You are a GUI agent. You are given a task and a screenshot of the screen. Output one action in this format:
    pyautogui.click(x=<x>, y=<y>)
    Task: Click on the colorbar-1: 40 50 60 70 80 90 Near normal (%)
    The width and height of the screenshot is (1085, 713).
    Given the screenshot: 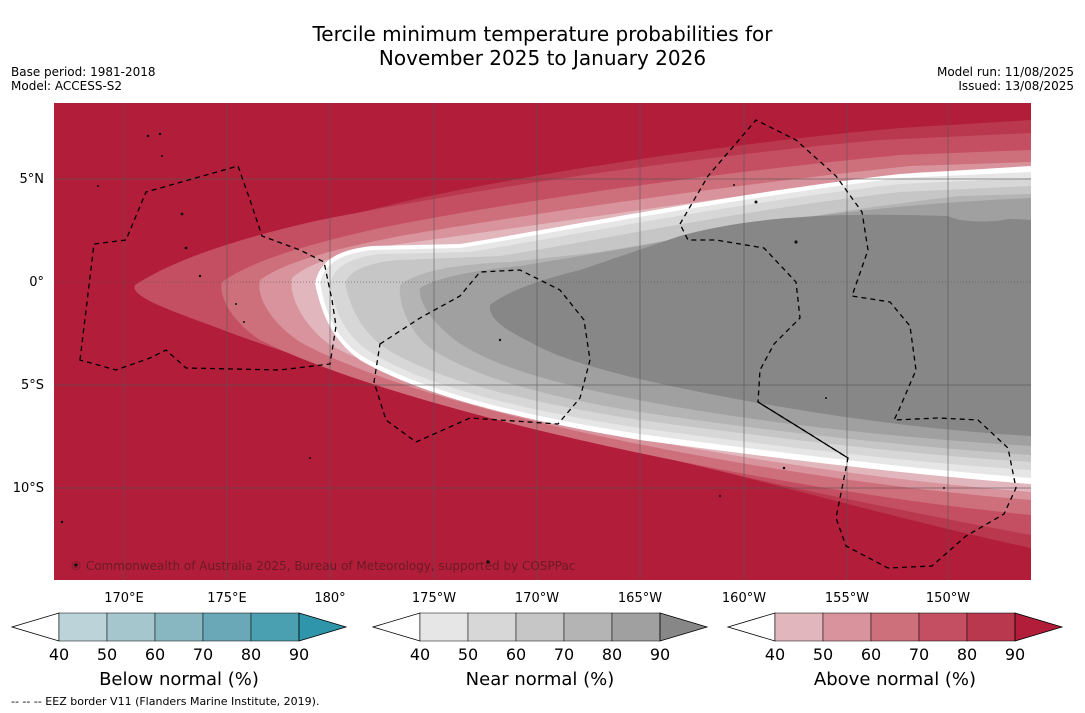 What is the action you would take?
    pyautogui.click(x=540, y=651)
    